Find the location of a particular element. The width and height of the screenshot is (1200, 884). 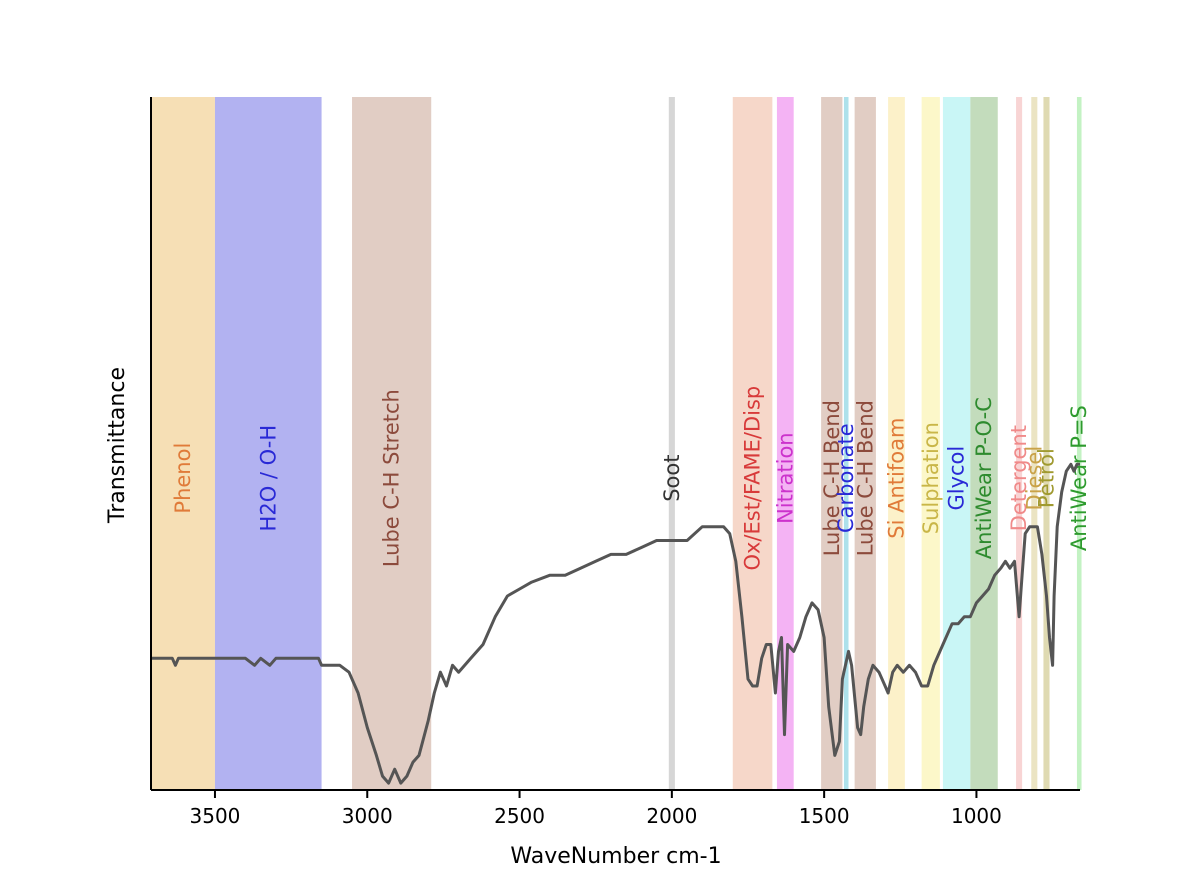

band-label-16: AntiWear P=S is located at coordinates (1079, 478).